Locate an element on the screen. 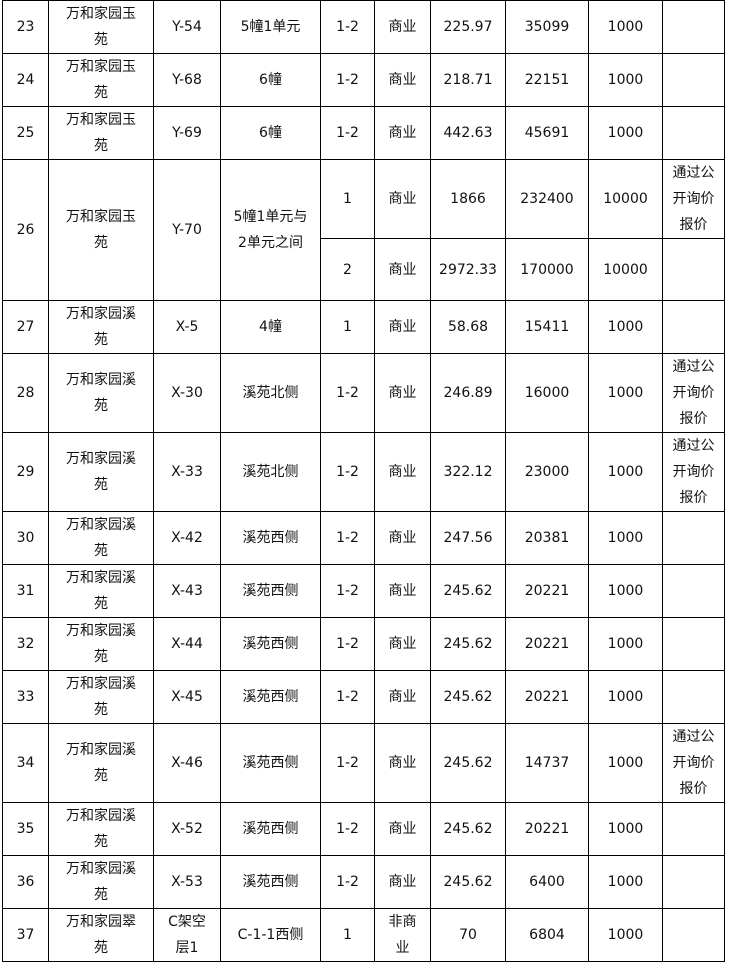 The height and width of the screenshot is (962, 729). table-cell: 170000 is located at coordinates (547, 269).